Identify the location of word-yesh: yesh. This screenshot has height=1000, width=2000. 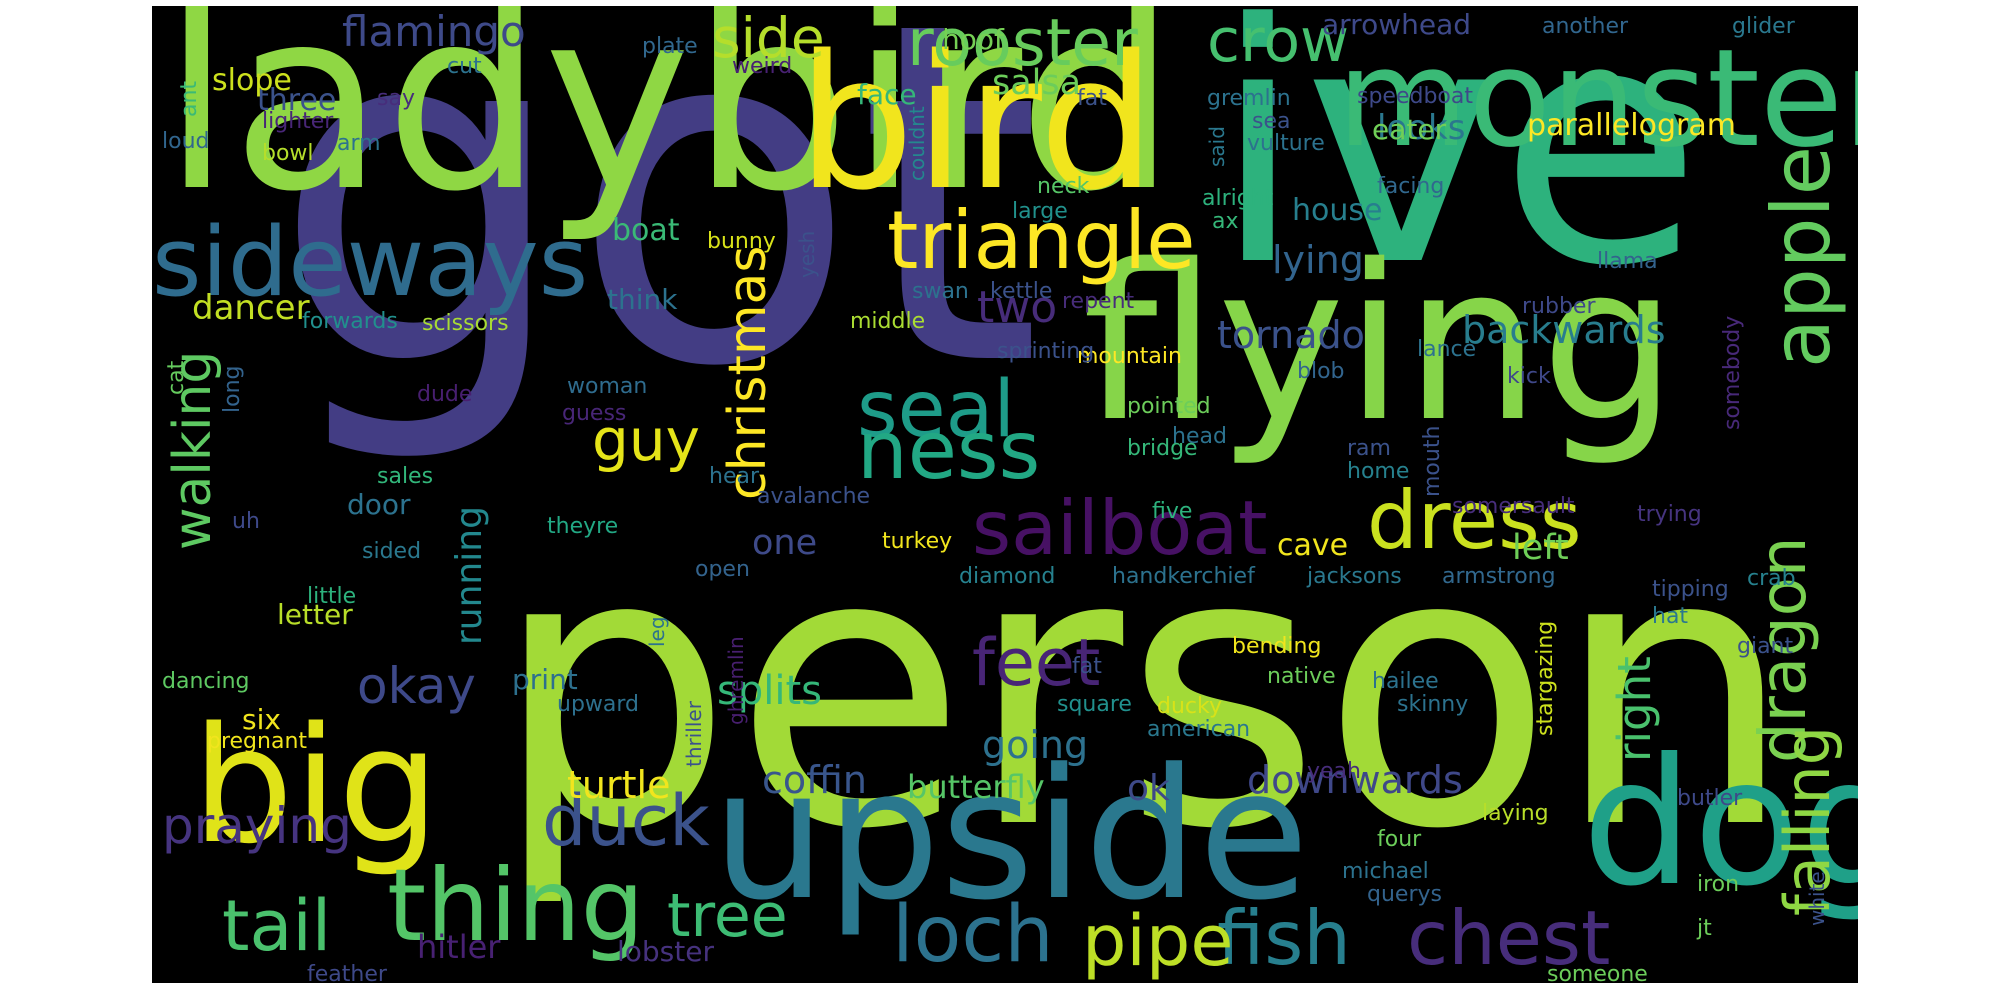
(807, 254).